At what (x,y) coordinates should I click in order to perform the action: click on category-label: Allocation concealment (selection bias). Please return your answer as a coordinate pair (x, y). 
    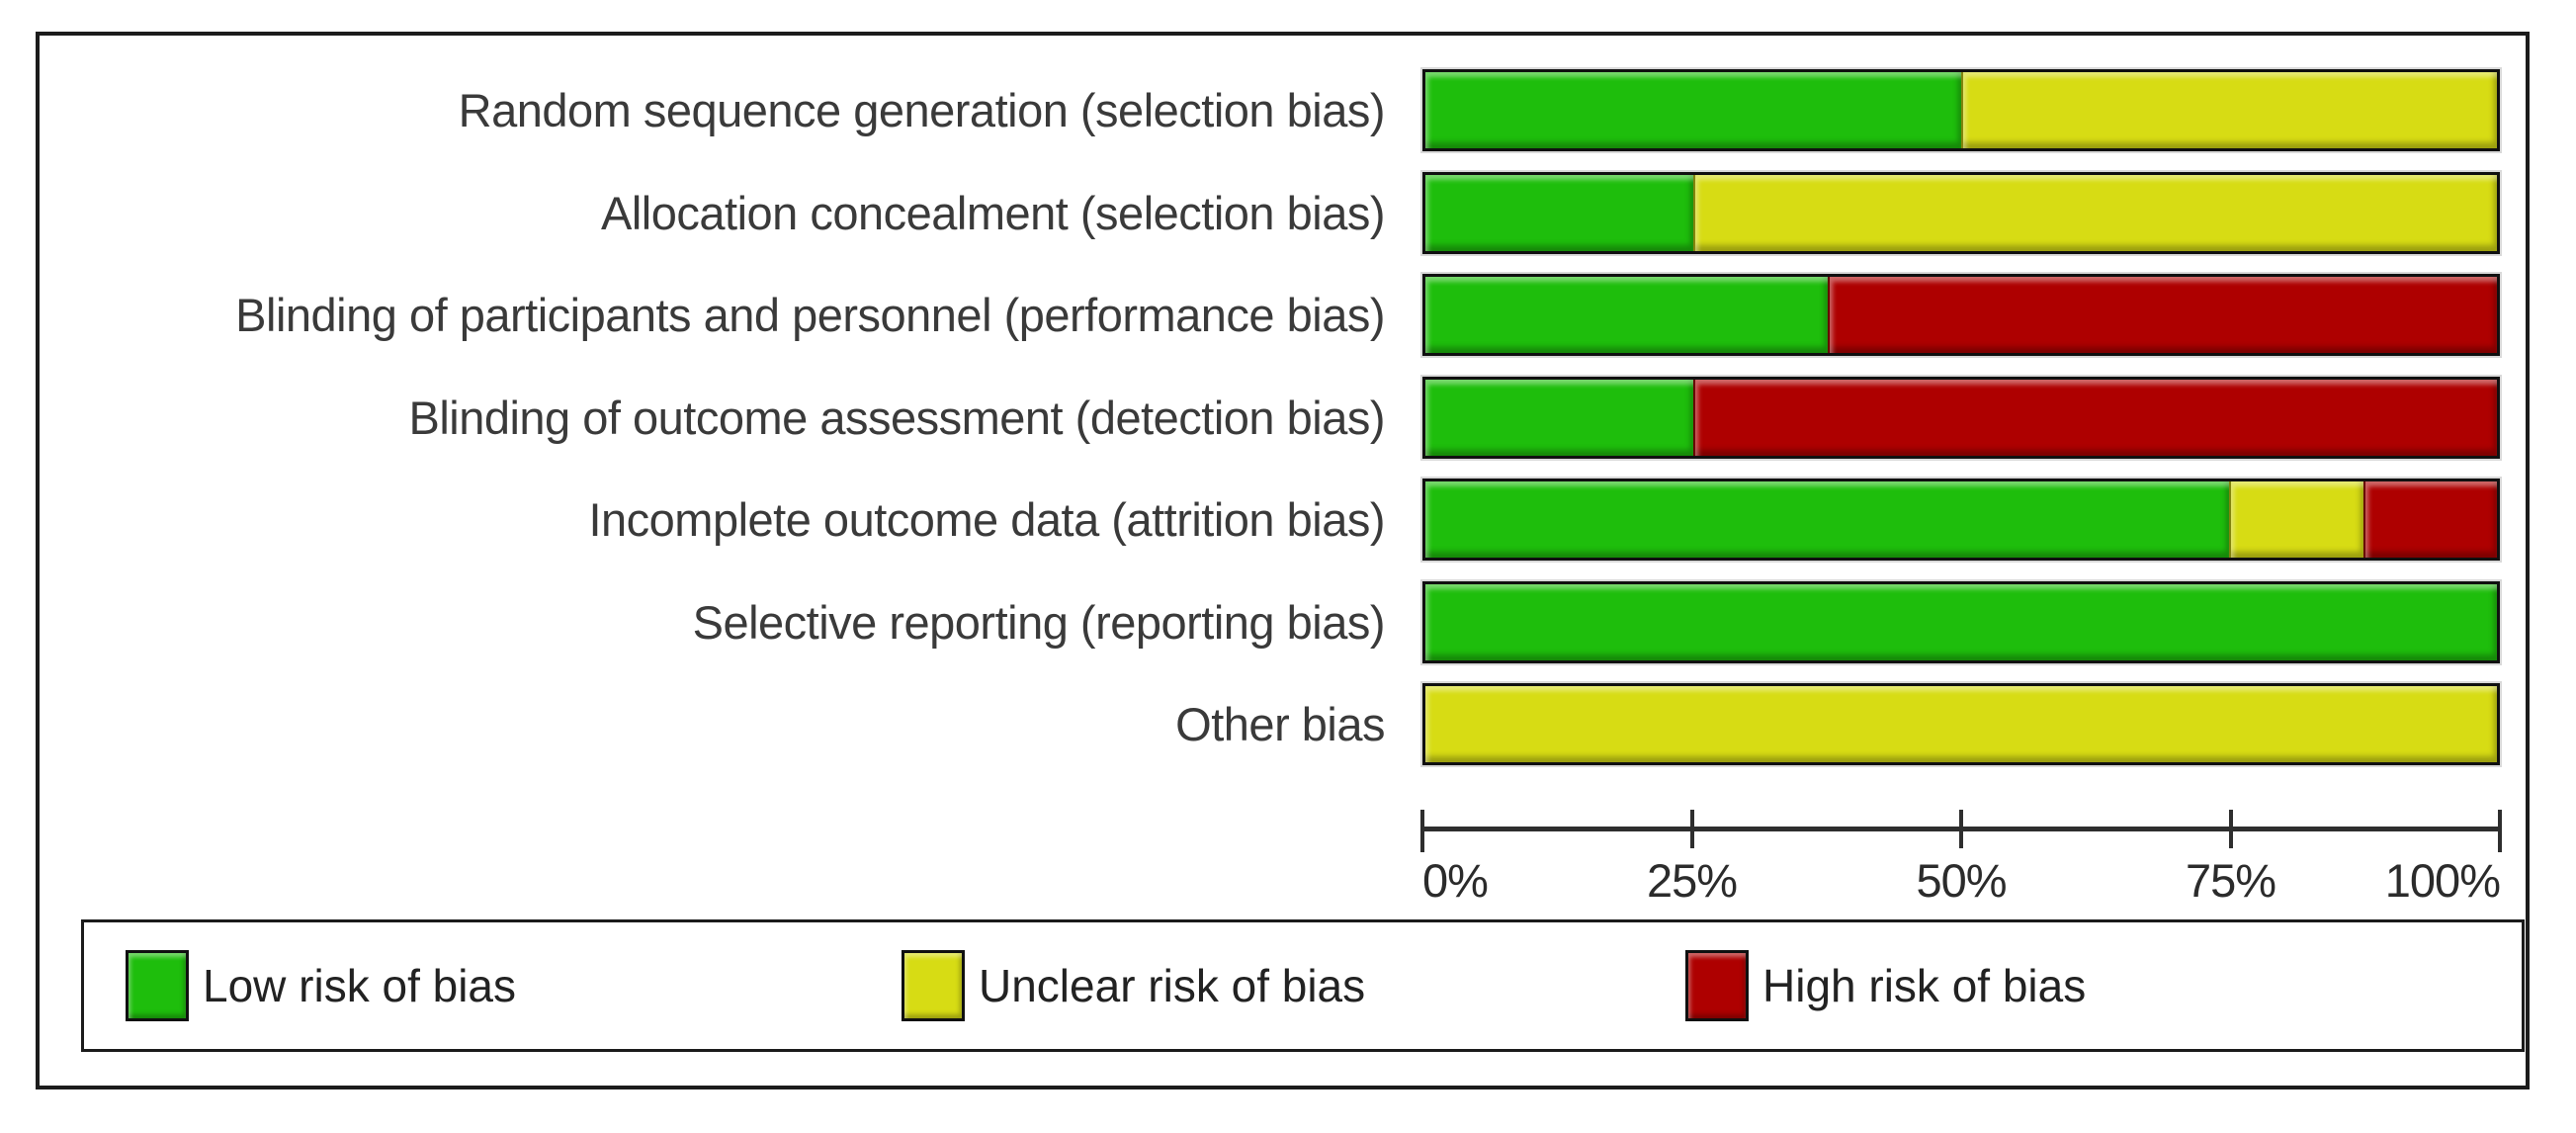
    Looking at the image, I should click on (993, 212).